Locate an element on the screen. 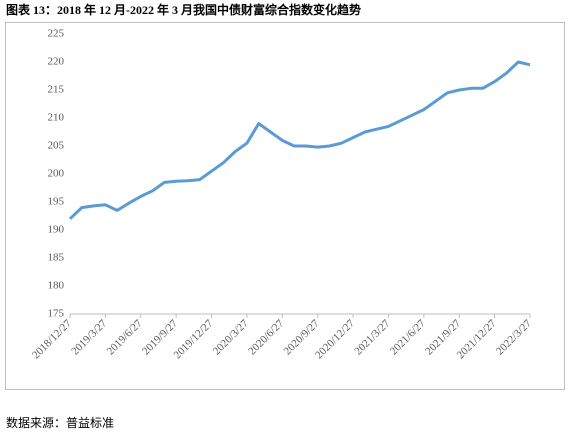  source-note: 数据来源：普益标准 is located at coordinates (60, 422).